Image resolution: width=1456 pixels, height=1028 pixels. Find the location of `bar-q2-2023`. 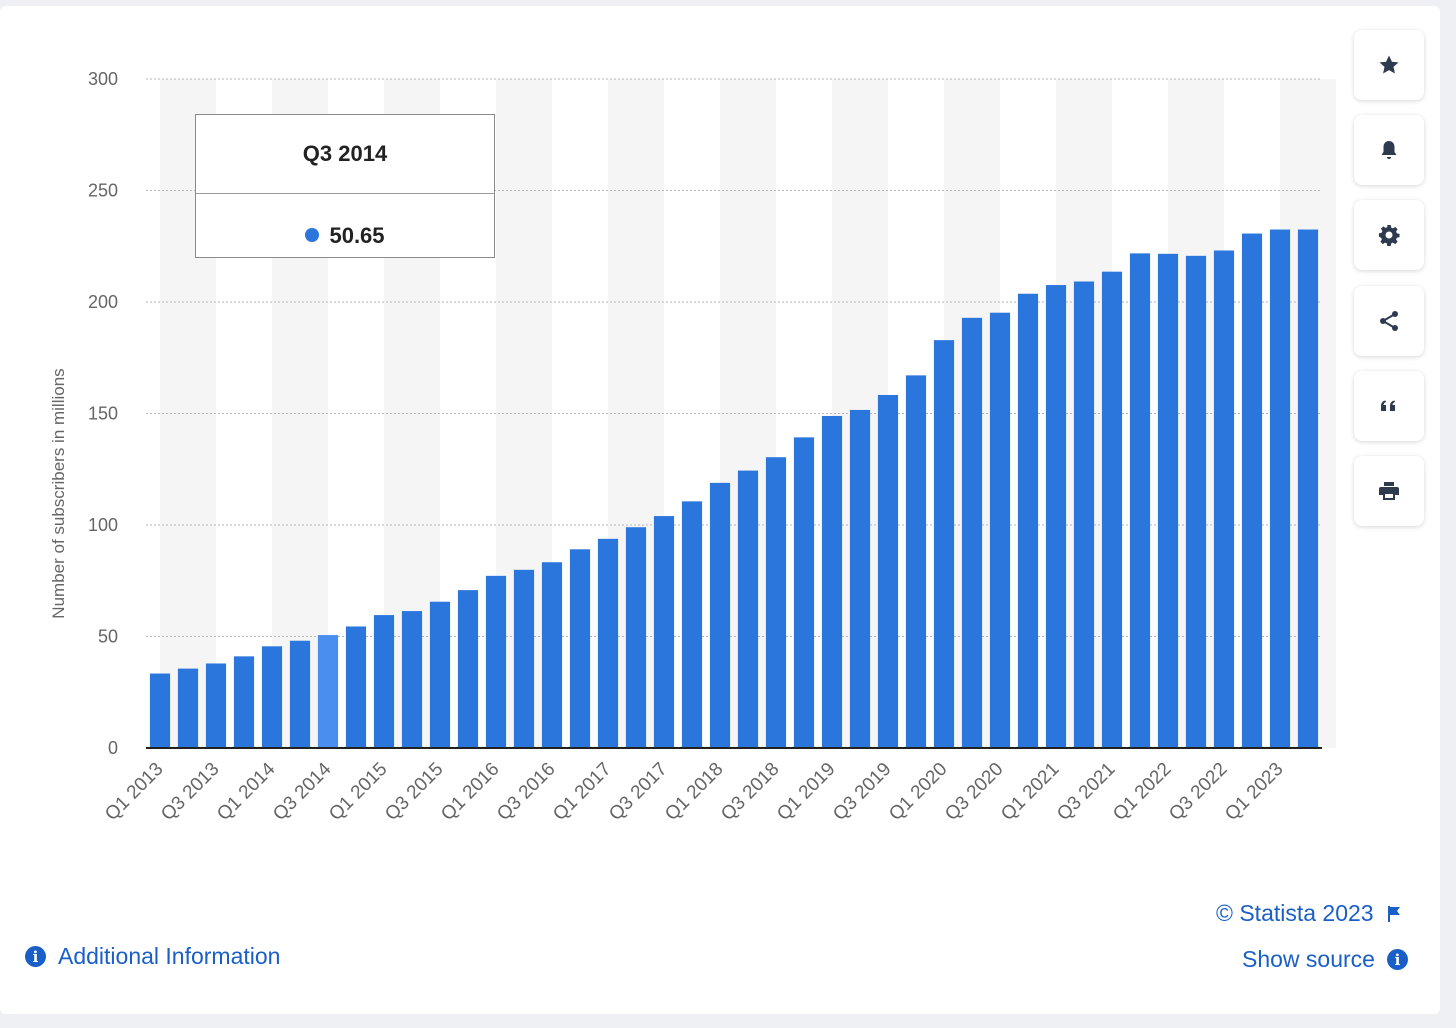

bar-q2-2023 is located at coordinates (1308, 488).